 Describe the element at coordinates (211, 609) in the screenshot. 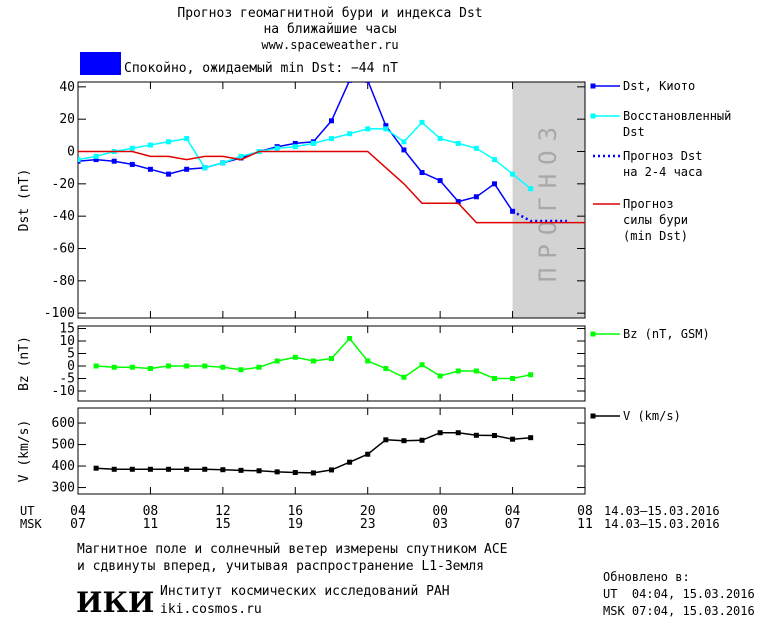

I see `url: iki.cosmos.ru` at that location.